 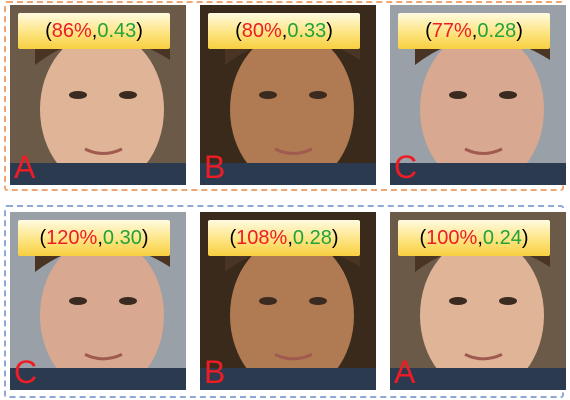 I want to click on face-panel: (86%,0.43) A, so click(x=98, y=95).